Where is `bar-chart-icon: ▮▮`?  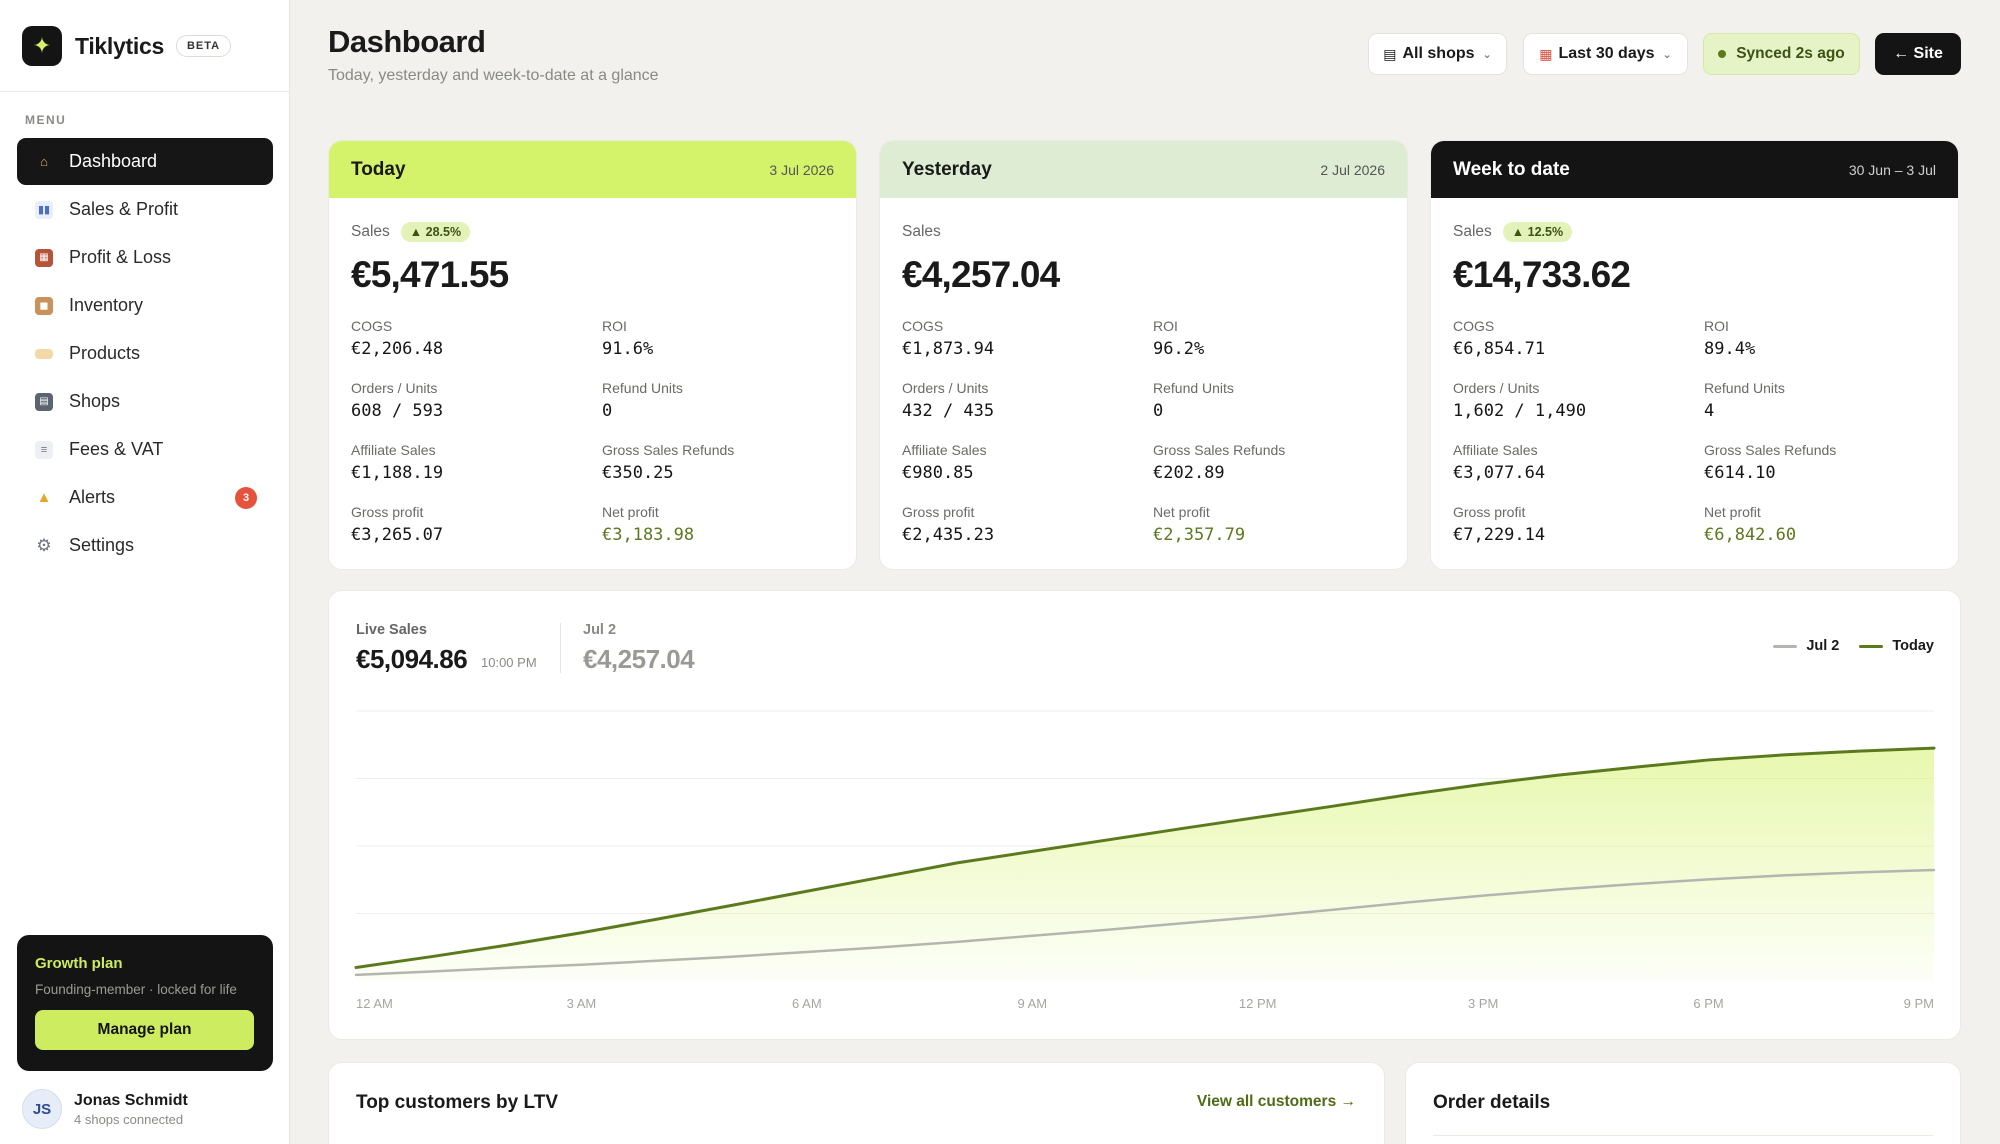 bar-chart-icon: ▮▮ is located at coordinates (44, 209).